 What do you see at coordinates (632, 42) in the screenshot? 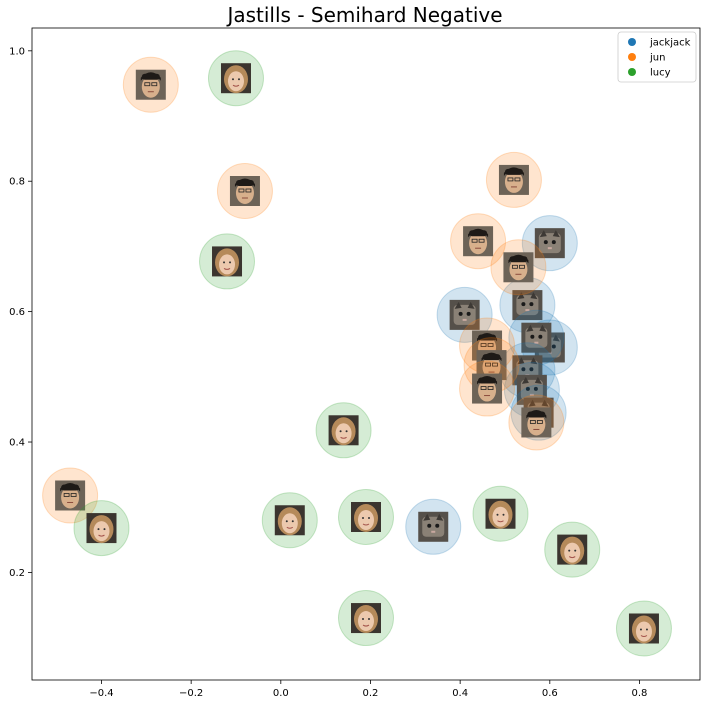
I see `legend-marker-jackjack` at bounding box center [632, 42].